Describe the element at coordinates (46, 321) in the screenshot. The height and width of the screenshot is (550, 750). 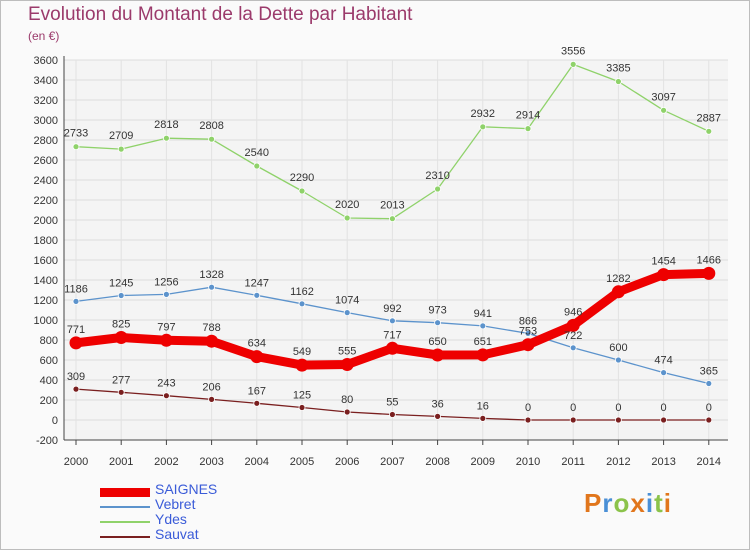
I see `y-tick-label: 1000` at that location.